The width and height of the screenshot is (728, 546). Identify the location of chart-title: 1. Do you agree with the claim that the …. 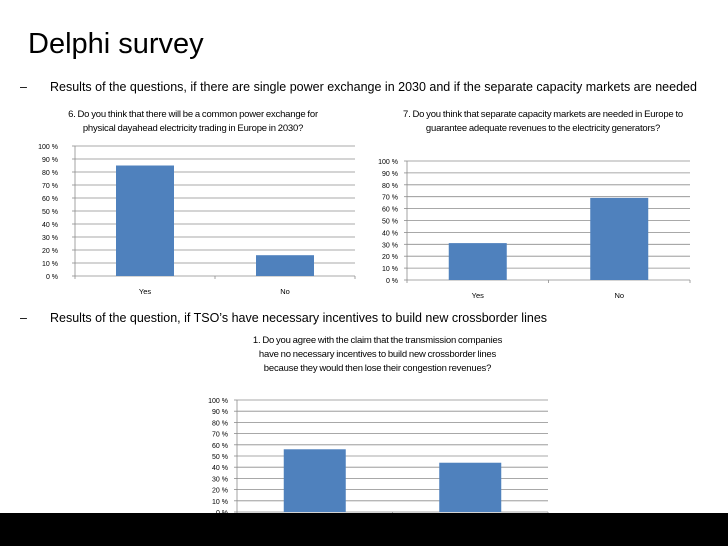
(377, 354).